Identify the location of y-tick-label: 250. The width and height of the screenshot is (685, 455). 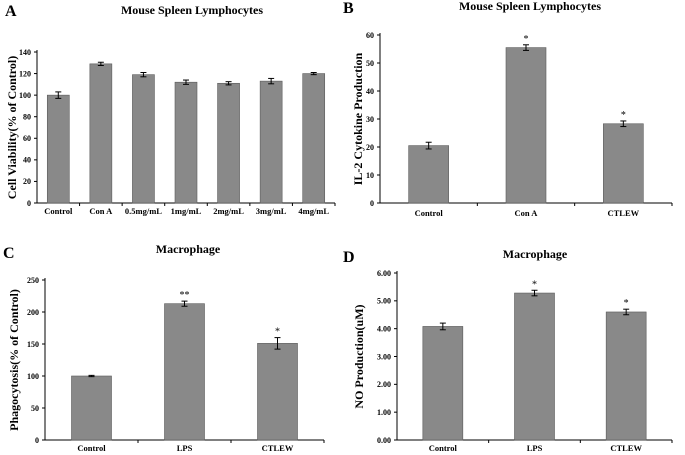
(33, 280).